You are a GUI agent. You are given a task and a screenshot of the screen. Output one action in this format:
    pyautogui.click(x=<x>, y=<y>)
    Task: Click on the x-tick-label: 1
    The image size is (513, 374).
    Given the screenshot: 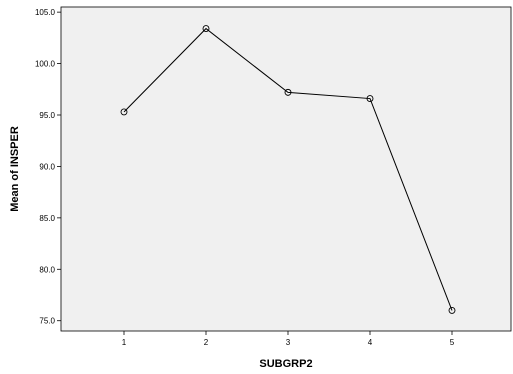 What is the action you would take?
    pyautogui.click(x=124, y=342)
    